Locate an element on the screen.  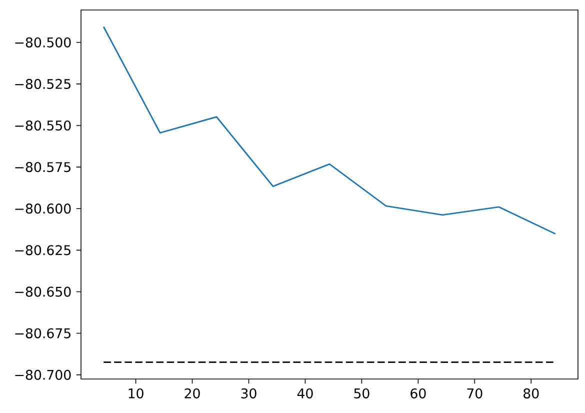
x-tick-label: 70 is located at coordinates (474, 393).